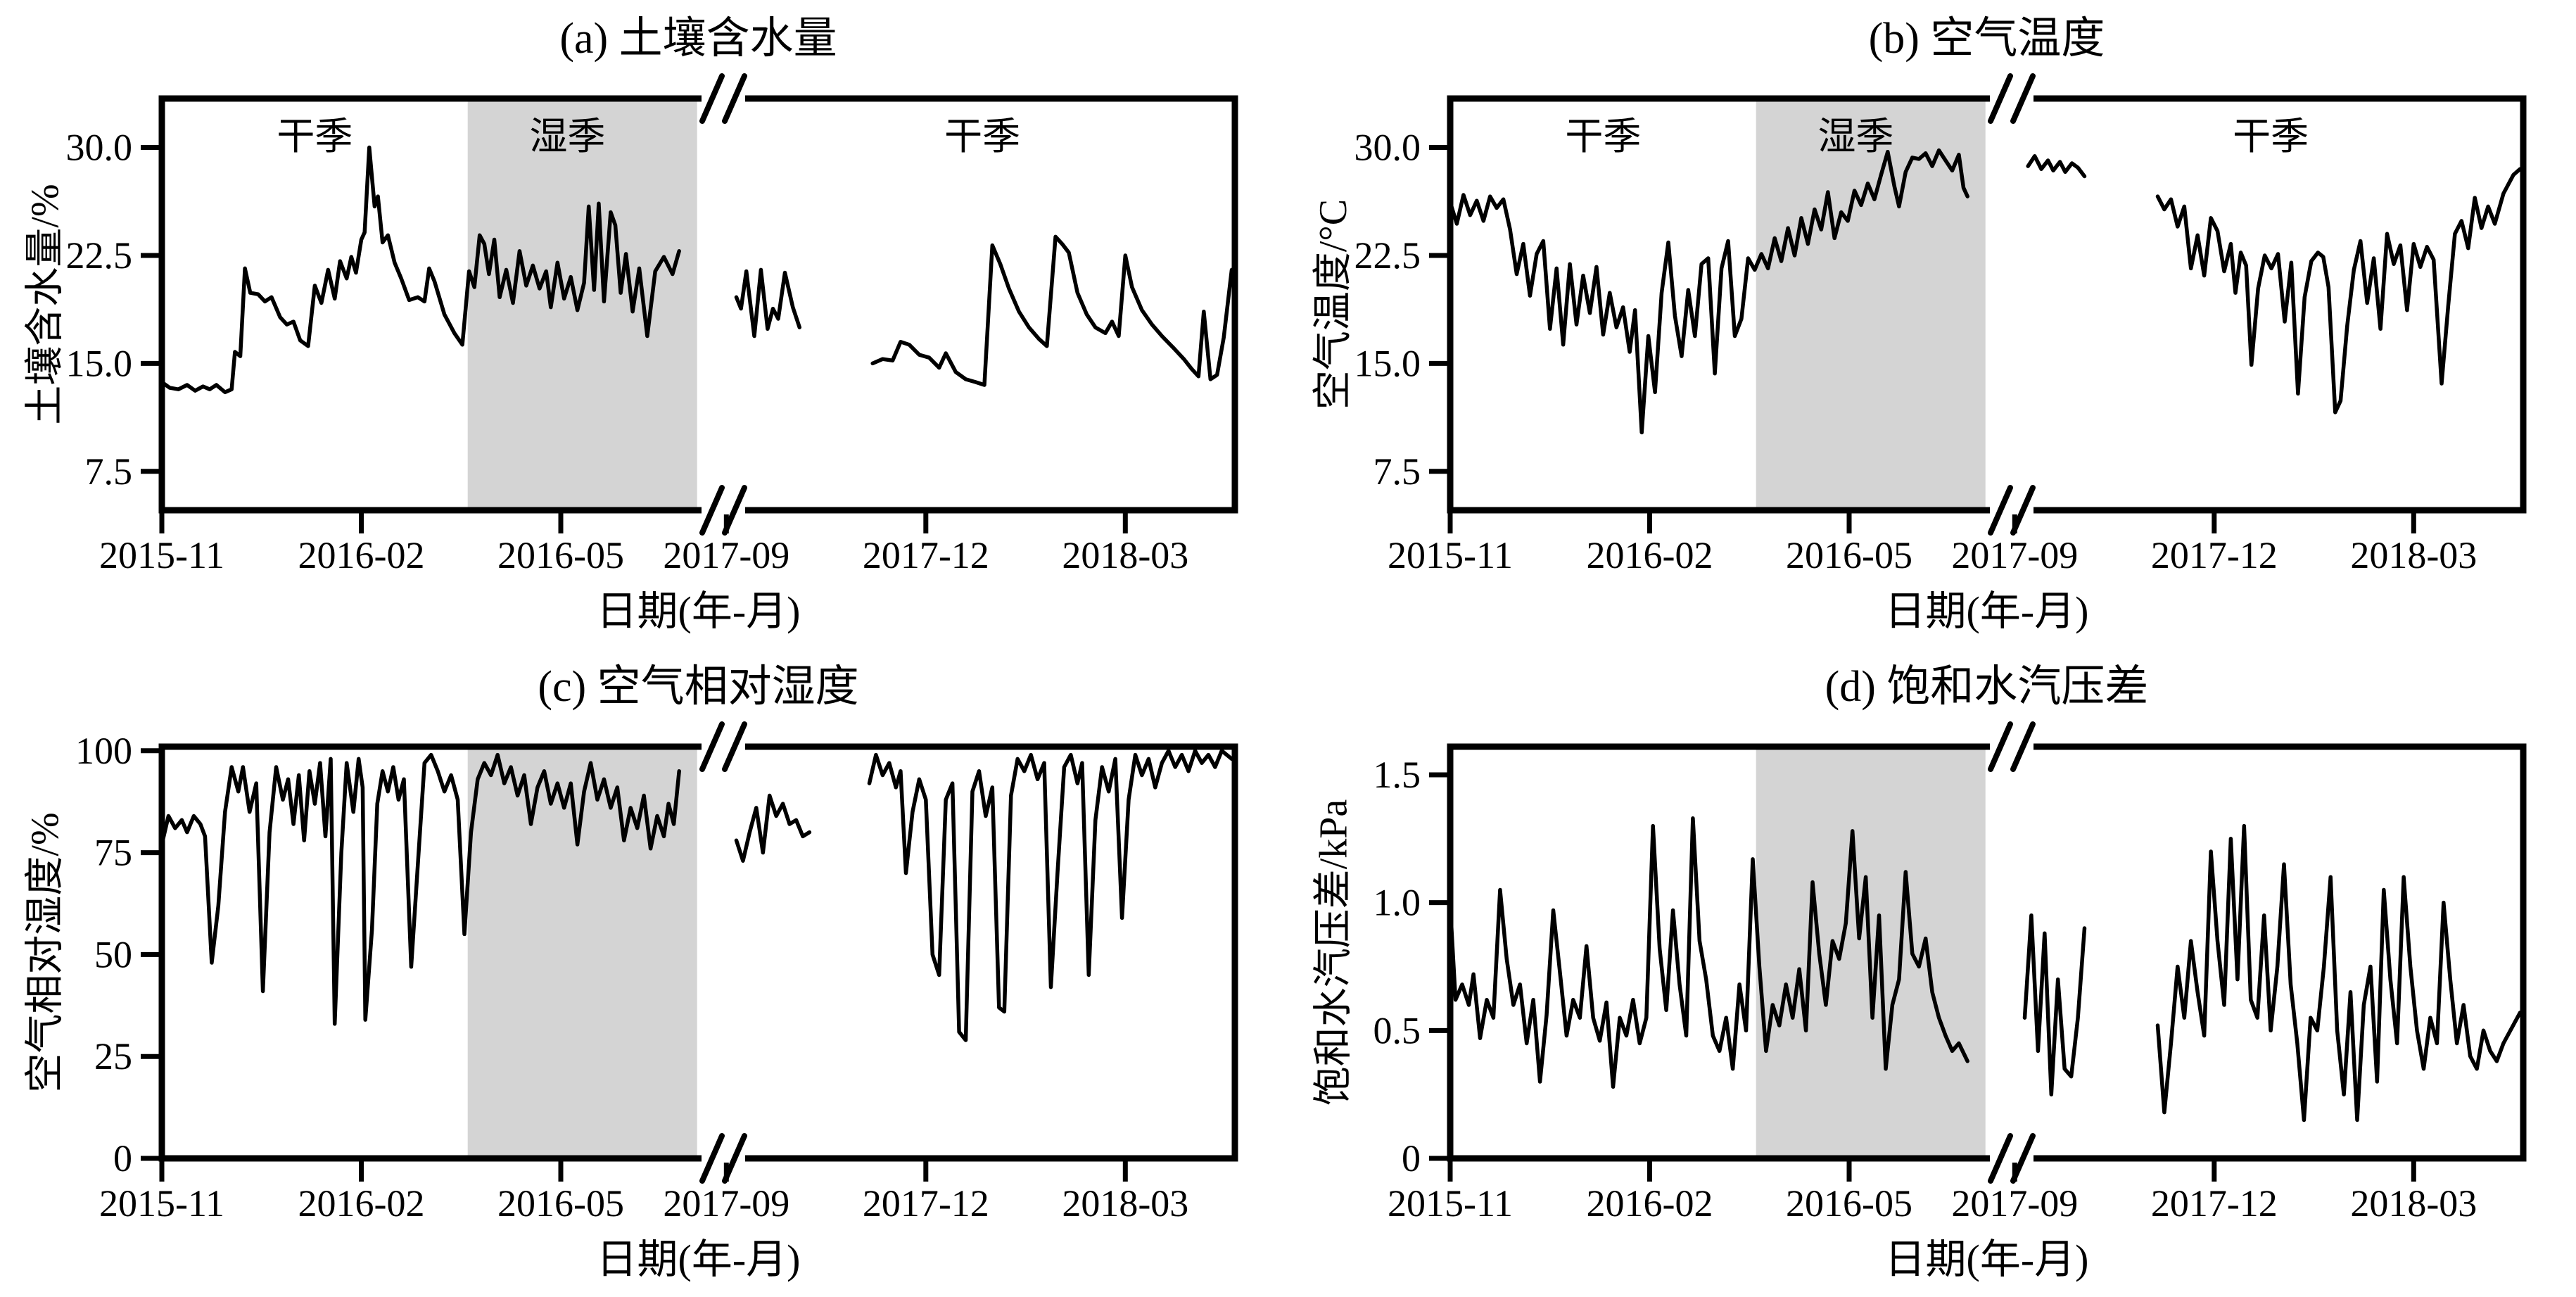 The image size is (2576, 1297). What do you see at coordinates (113, 853) in the screenshot?
I see `y-tick-label: 75` at bounding box center [113, 853].